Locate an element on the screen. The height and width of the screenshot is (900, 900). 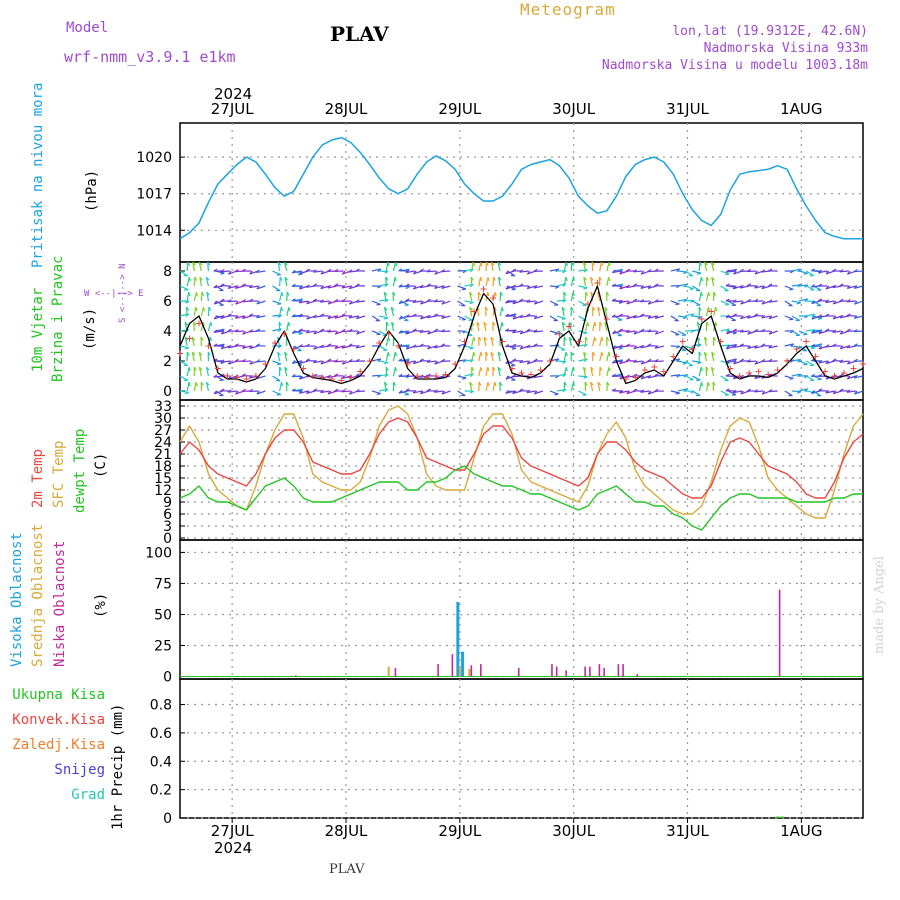
xtick-label-bottom: 31JUL is located at coordinates (687, 831).